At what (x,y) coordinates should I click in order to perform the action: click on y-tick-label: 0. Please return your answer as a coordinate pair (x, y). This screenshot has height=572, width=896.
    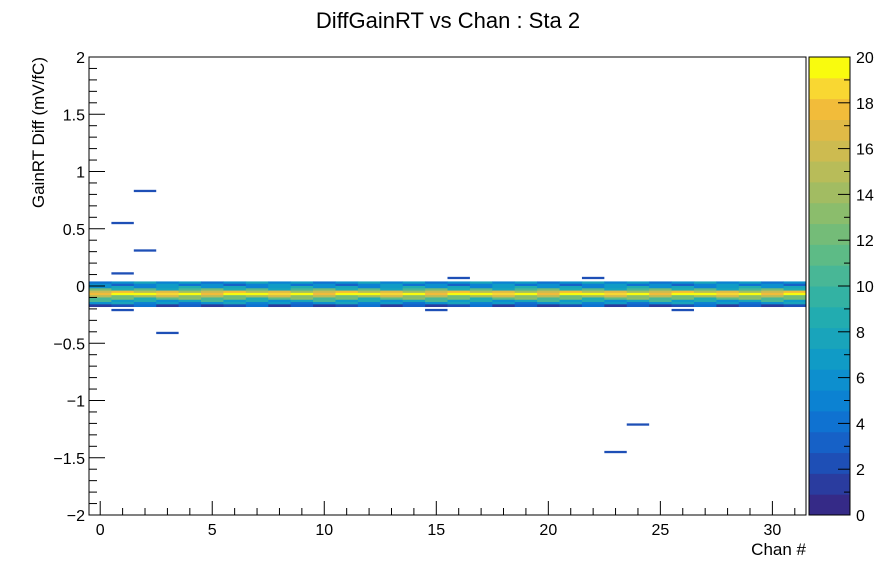
    Looking at the image, I should click on (80, 287).